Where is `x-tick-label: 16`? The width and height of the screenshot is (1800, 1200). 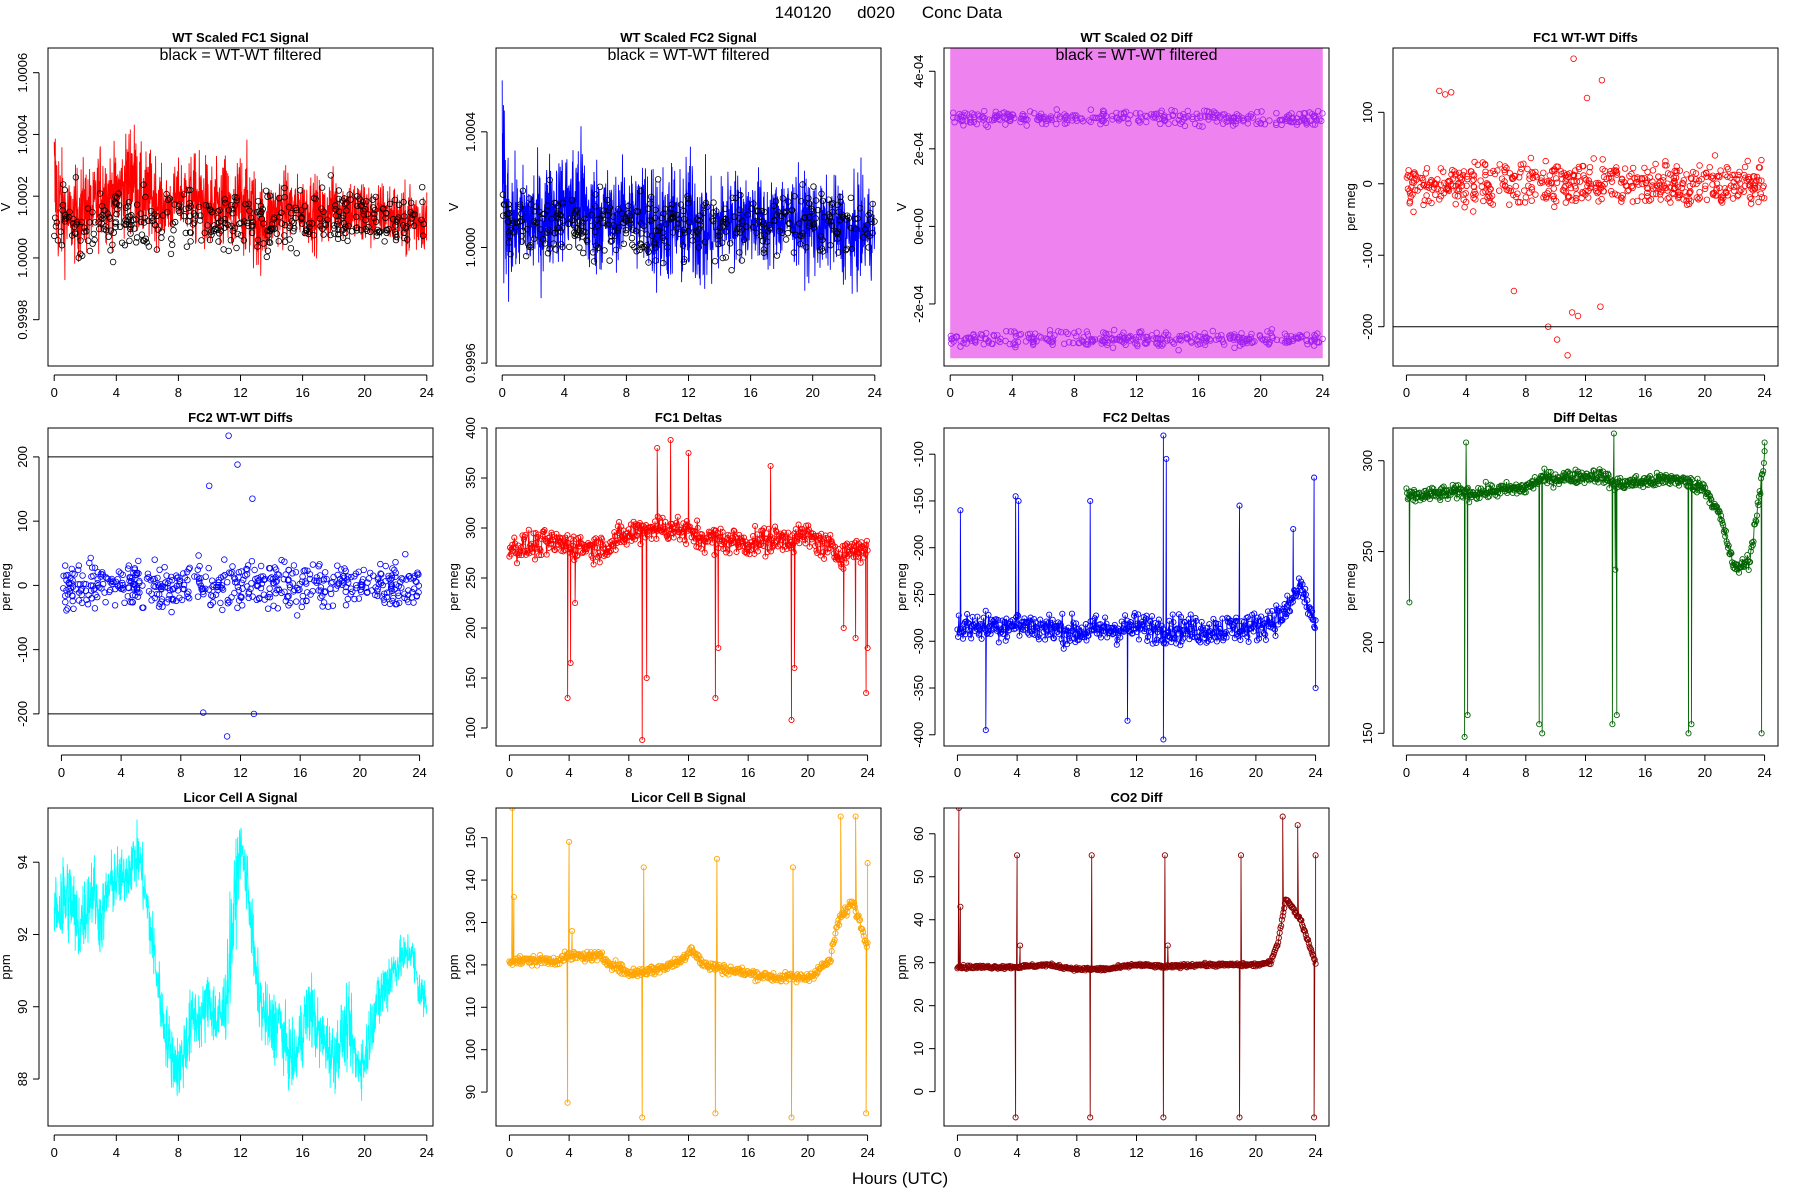
x-tick-label: 16 is located at coordinates (748, 772).